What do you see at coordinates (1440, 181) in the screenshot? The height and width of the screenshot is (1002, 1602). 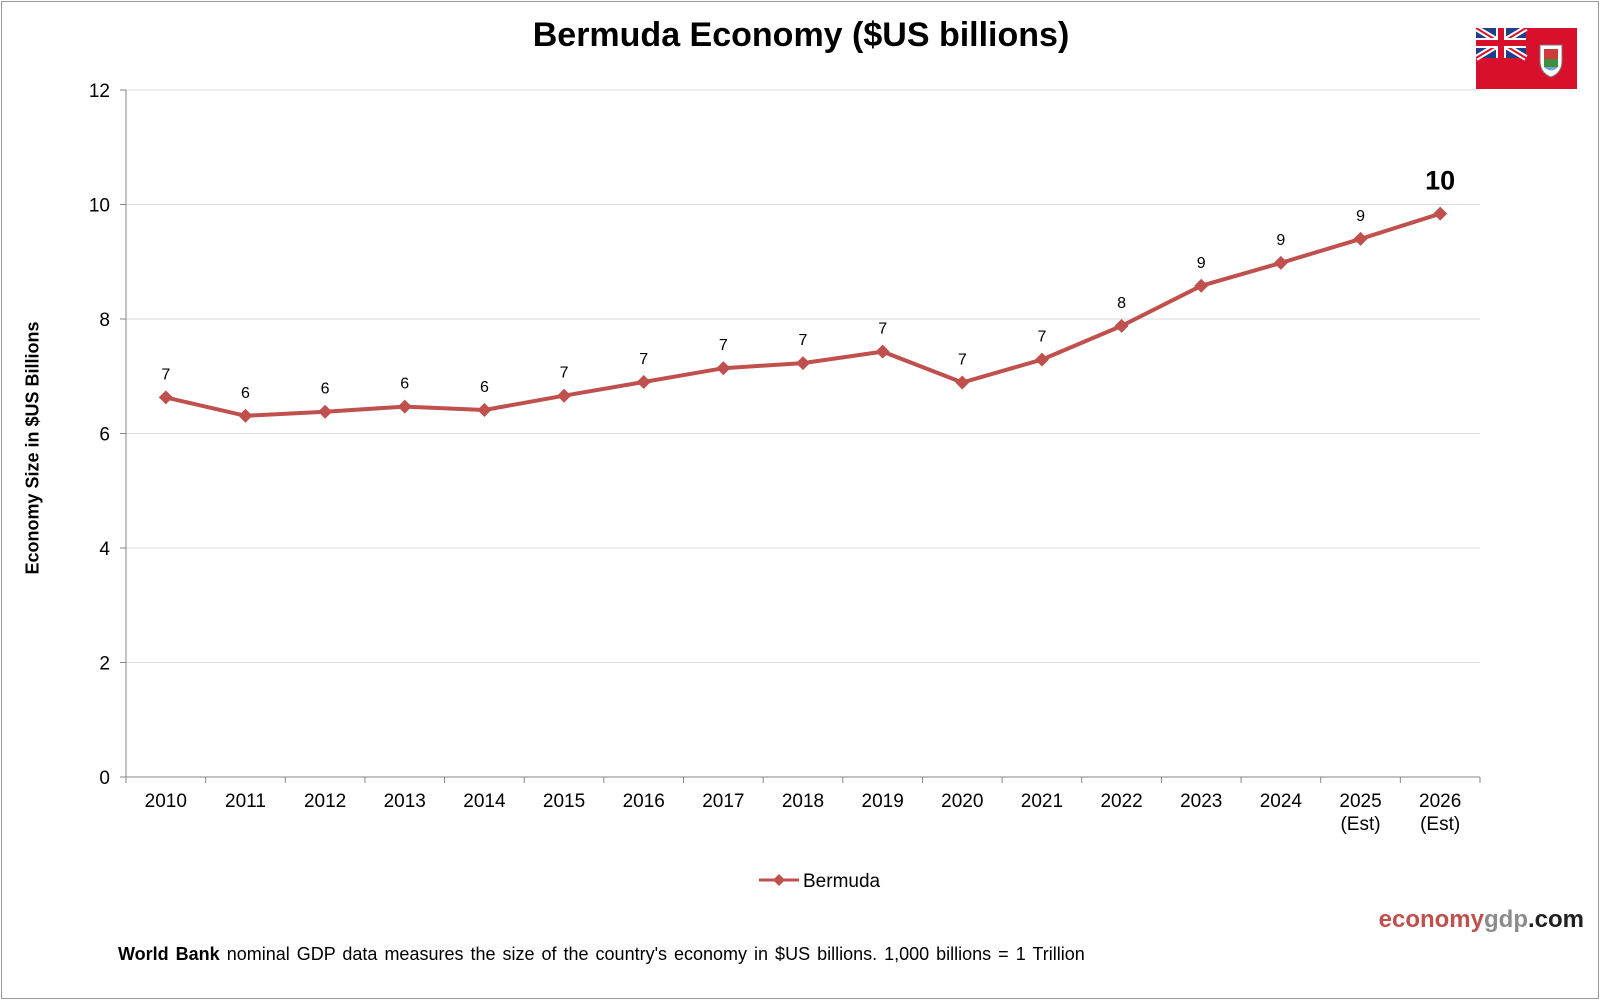 I see `data-label: 10` at bounding box center [1440, 181].